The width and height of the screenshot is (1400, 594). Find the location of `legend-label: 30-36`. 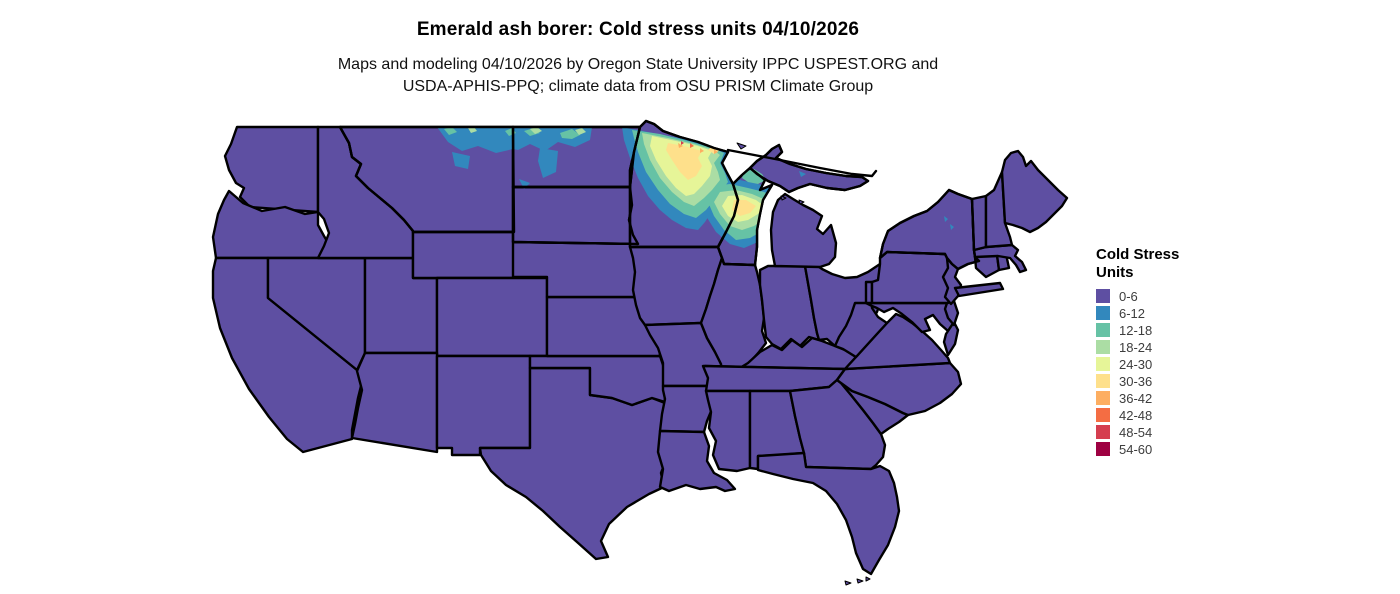

legend-label: 30-36 is located at coordinates (1136, 381).